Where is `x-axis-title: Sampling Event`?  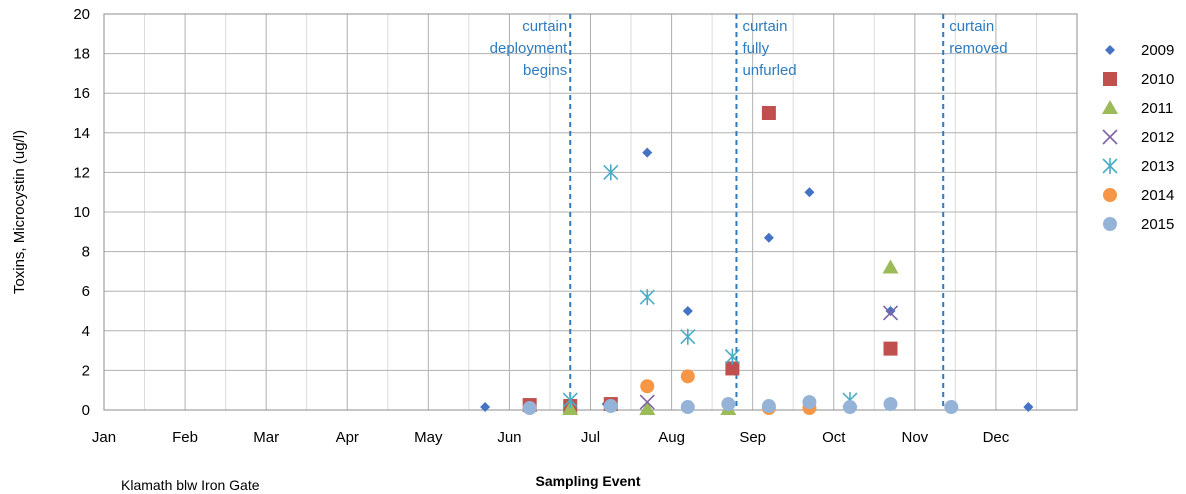
x-axis-title: Sampling Event is located at coordinates (587, 481).